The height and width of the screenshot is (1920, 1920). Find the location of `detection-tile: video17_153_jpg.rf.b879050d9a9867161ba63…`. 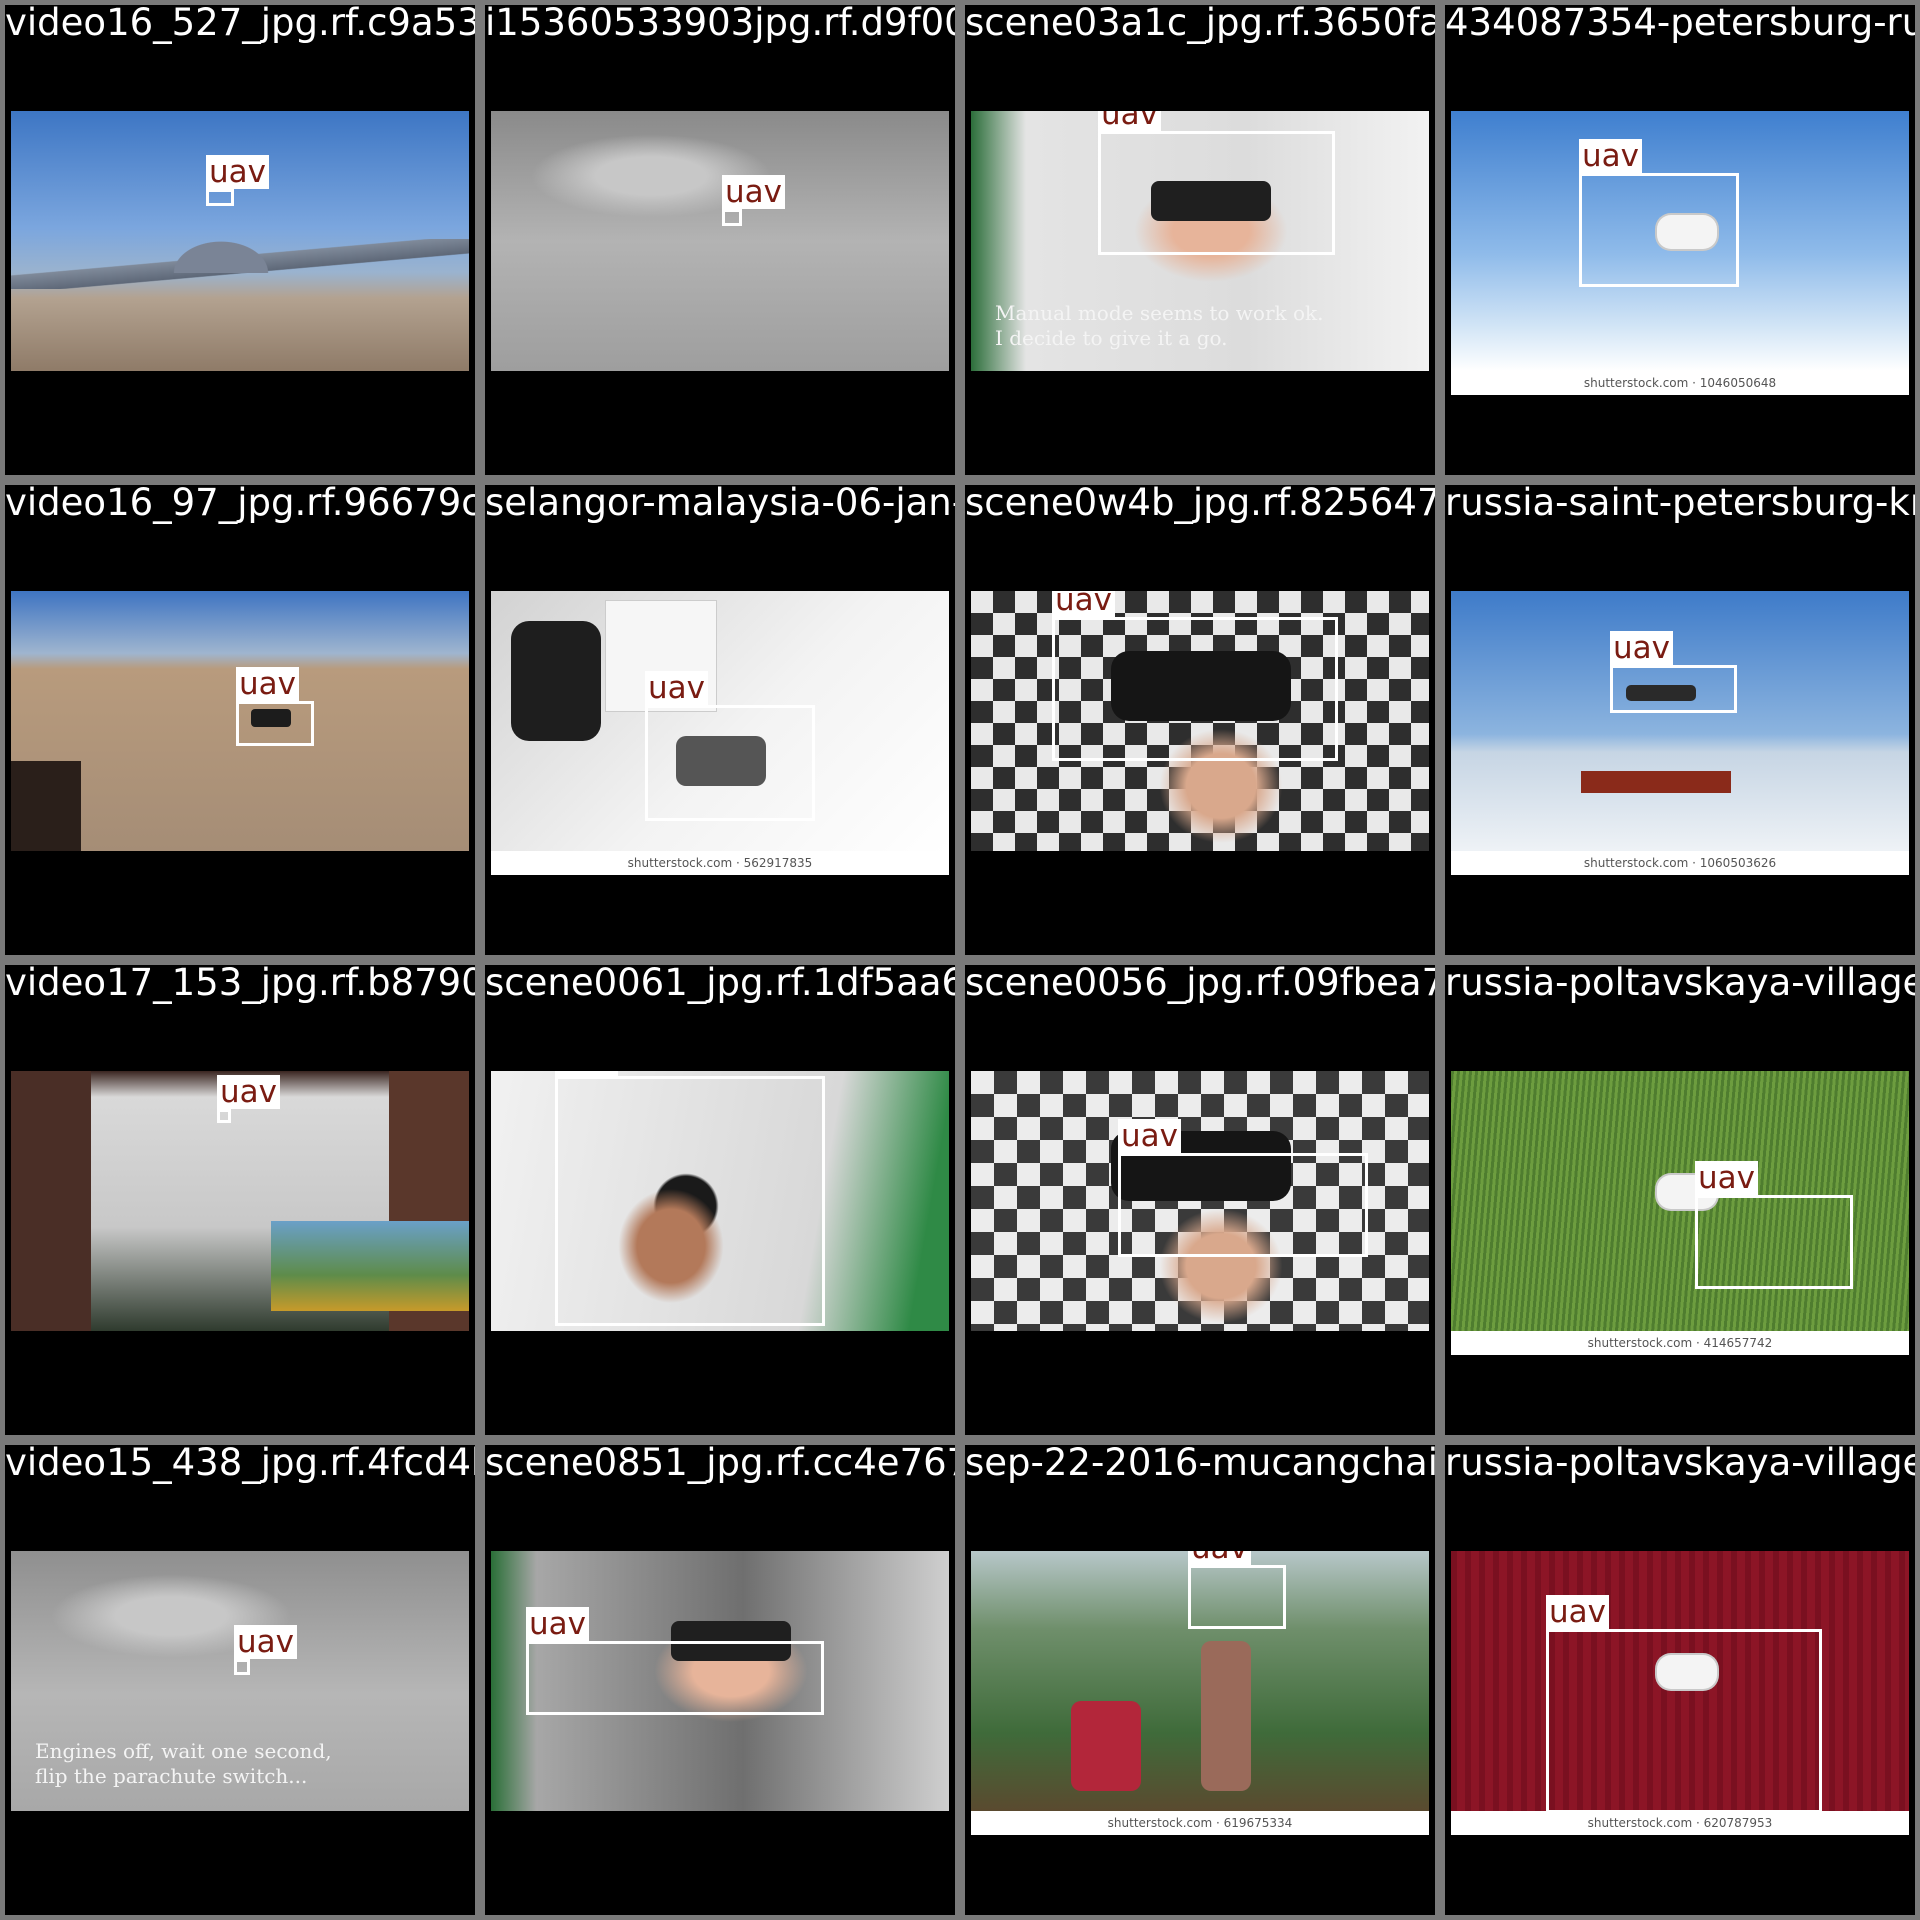

detection-tile: video17_153_jpg.rf.b879050d9a9867161ba63… is located at coordinates (240, 1200).